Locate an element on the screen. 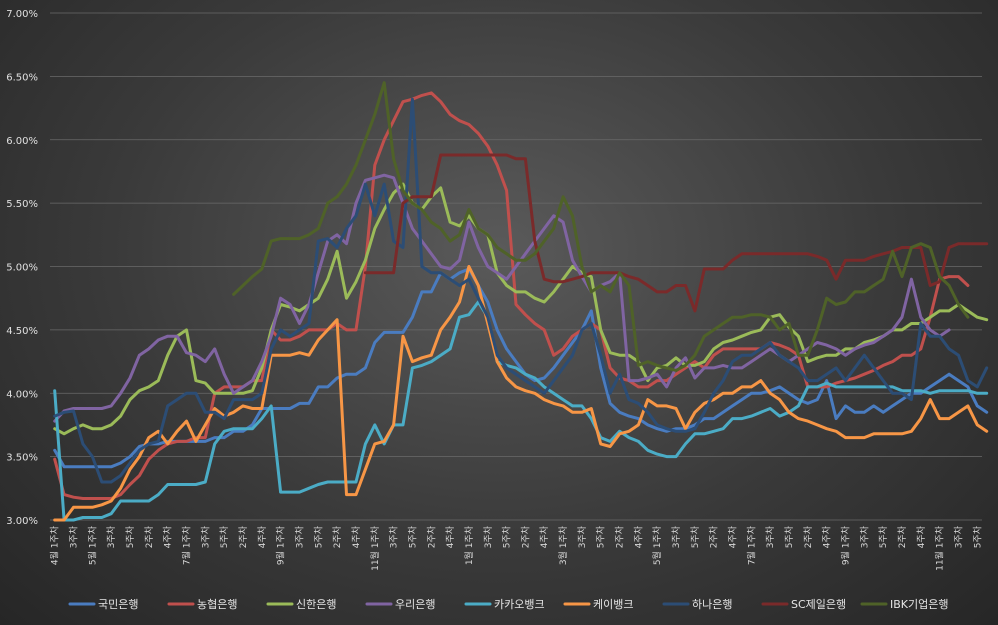  y-tick-label: 5.50% is located at coordinates (22, 204).